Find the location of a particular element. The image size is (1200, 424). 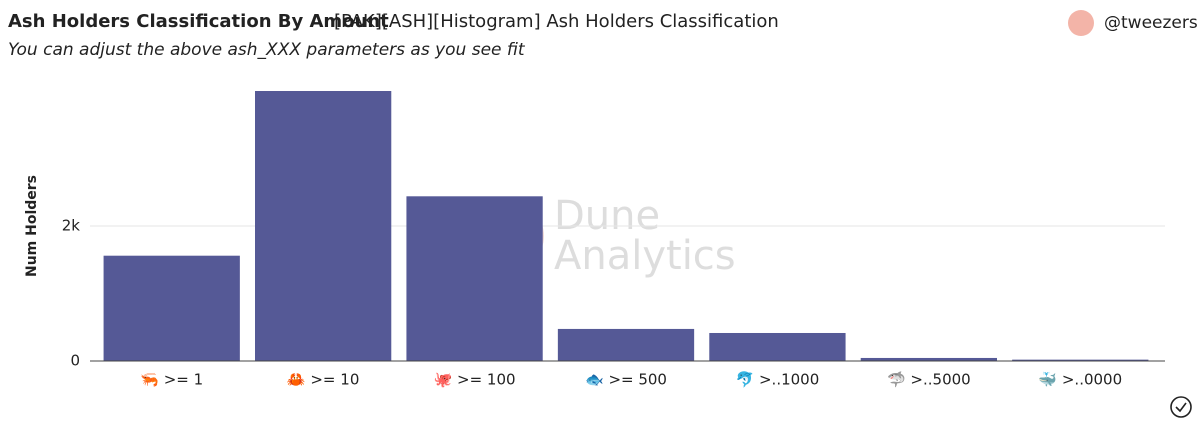

watermark: Analytics is located at coordinates (645, 256).